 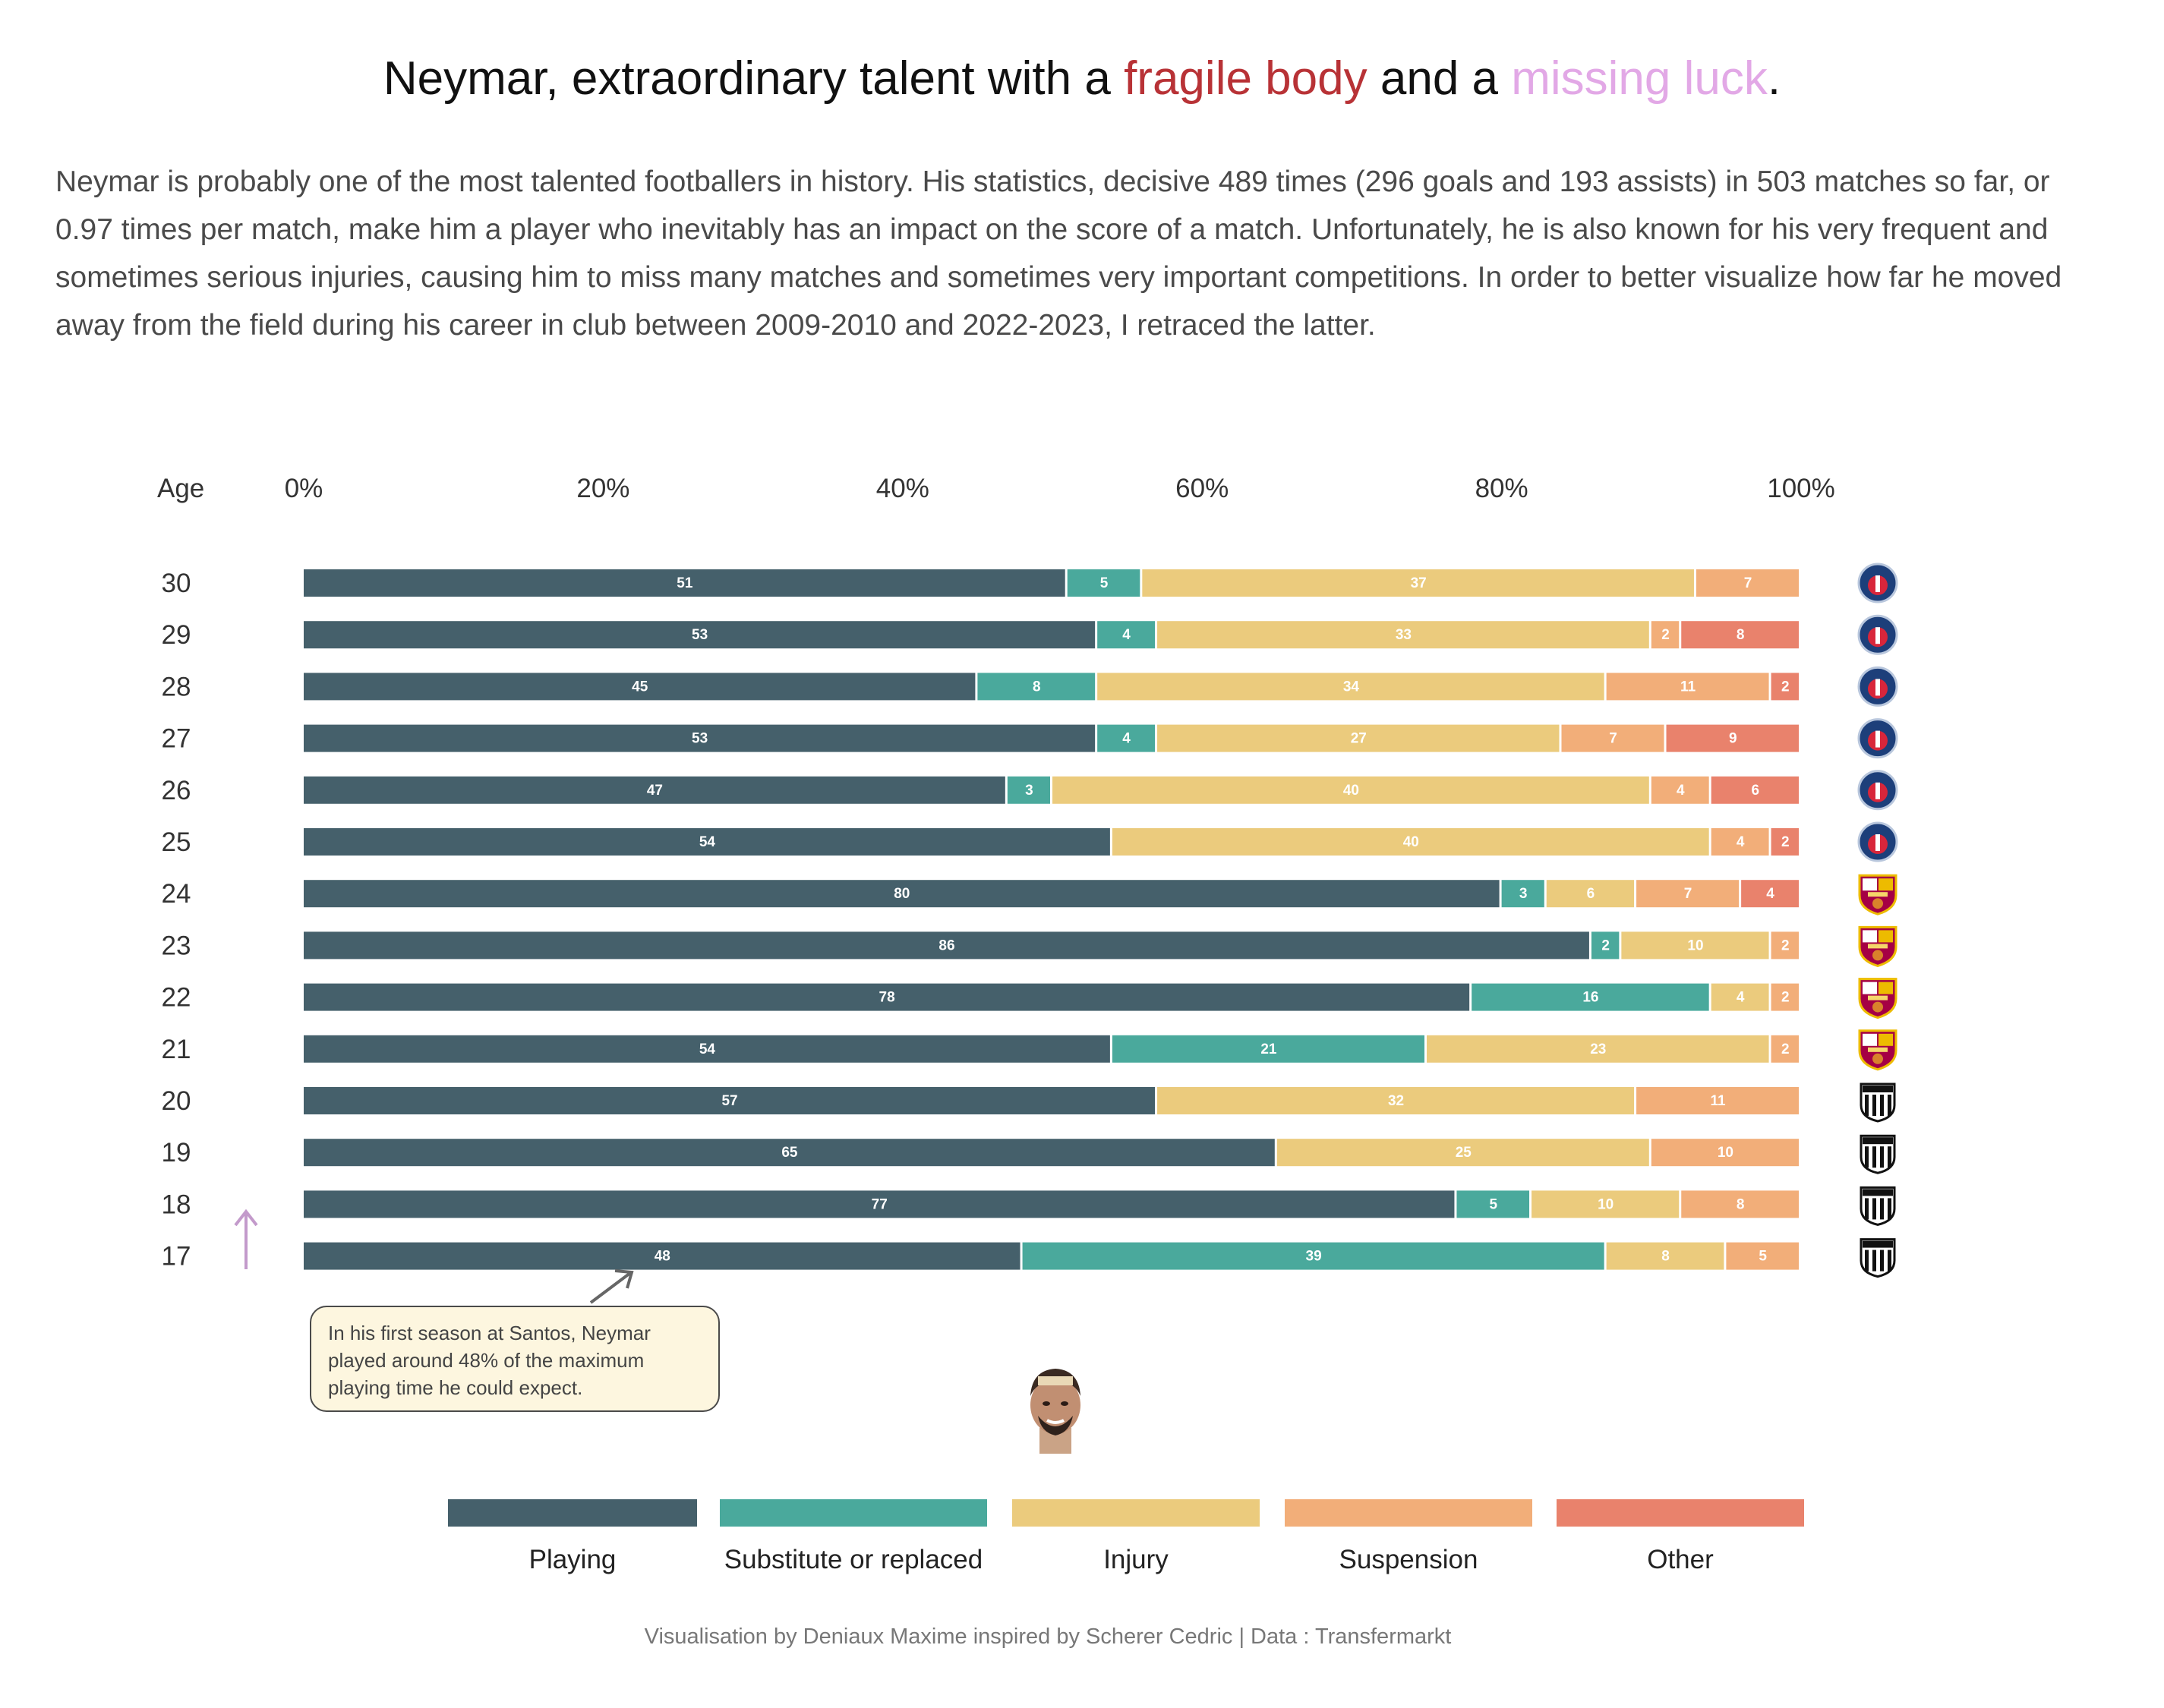 What do you see at coordinates (1774, 78) in the screenshot?
I see `title-part-3: .` at bounding box center [1774, 78].